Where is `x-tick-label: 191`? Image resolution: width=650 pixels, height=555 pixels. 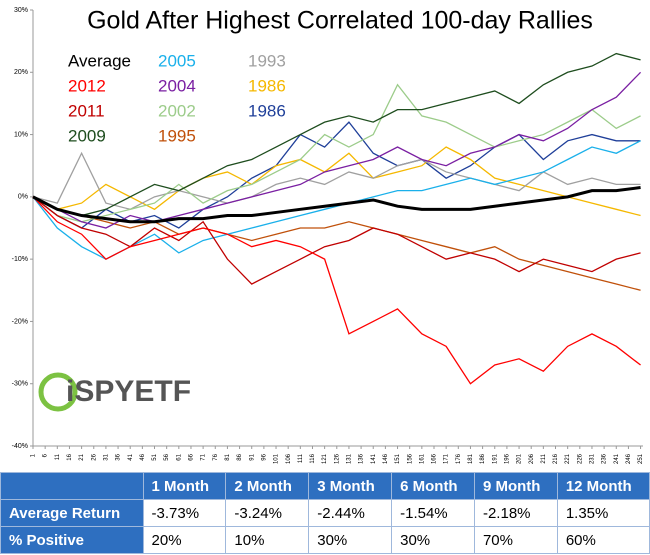
x-tick-label: 191 is located at coordinates (495, 458).